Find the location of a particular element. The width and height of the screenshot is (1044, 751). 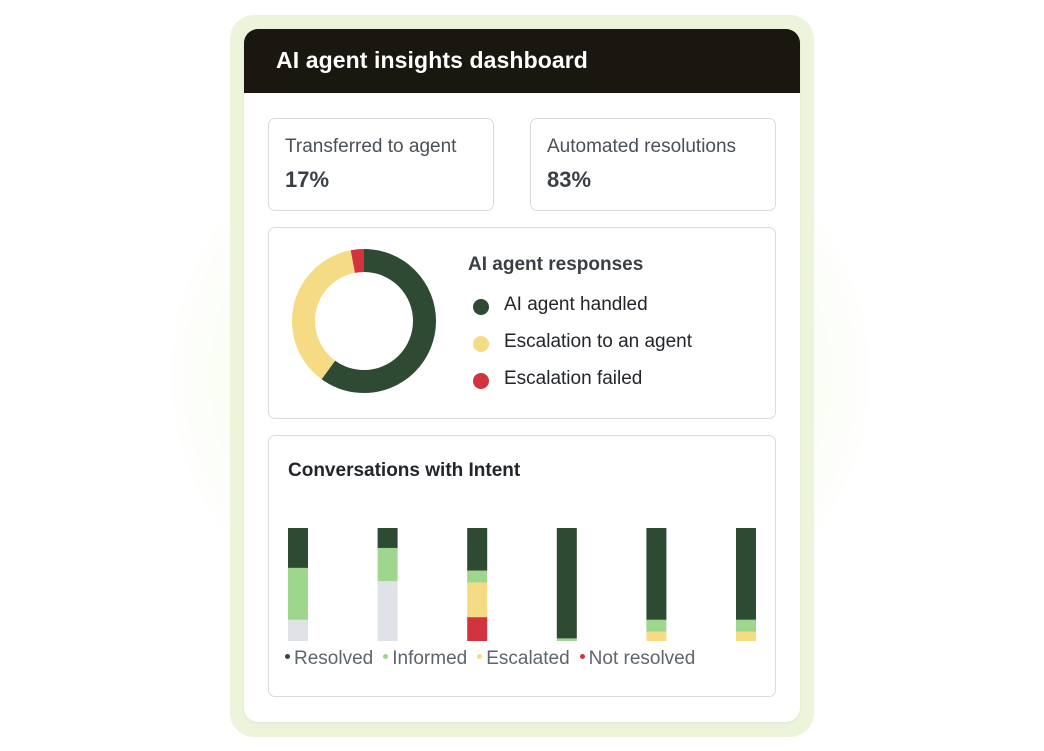

legend-label: Informed is located at coordinates (430, 658).